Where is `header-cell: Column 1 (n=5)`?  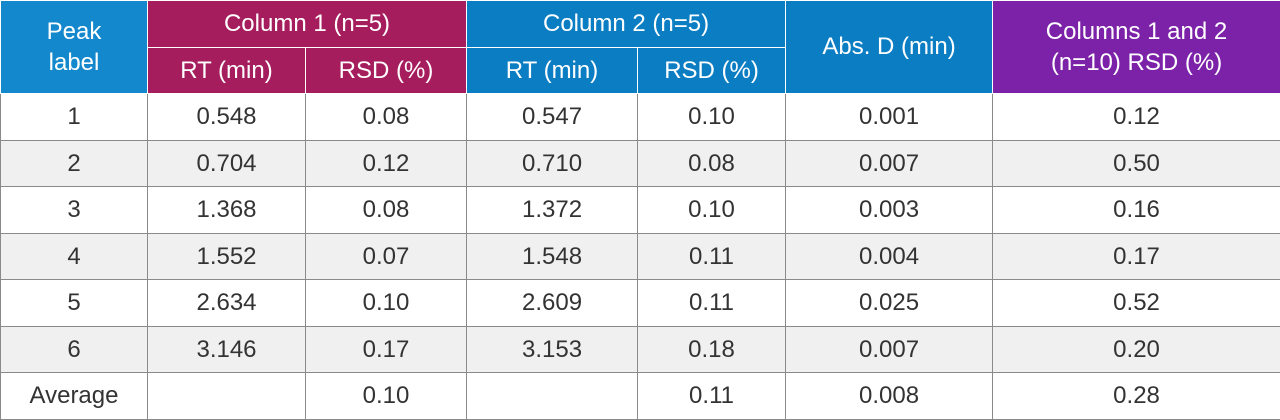
header-cell: Column 1 (n=5) is located at coordinates (307, 24).